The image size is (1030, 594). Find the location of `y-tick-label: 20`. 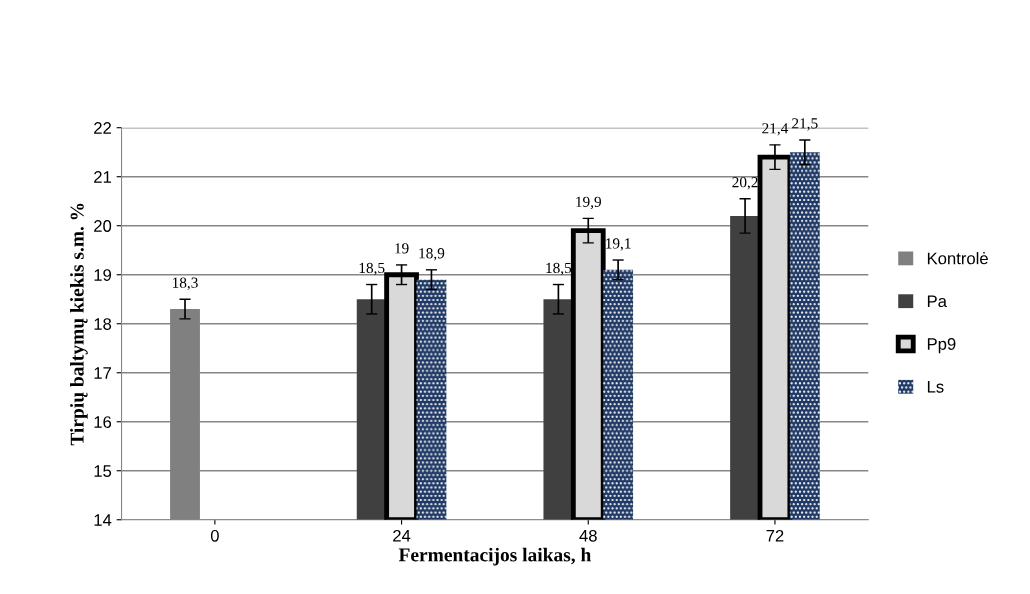

y-tick-label: 20 is located at coordinates (103, 226).